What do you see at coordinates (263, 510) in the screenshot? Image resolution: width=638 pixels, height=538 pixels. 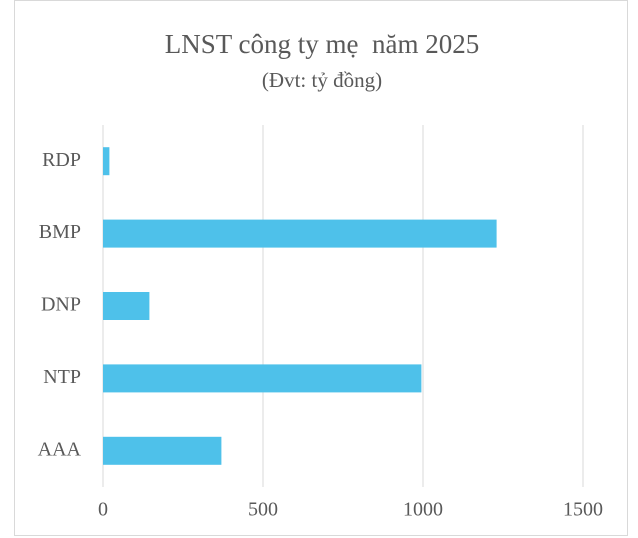 I see `x-tick-label: 500` at bounding box center [263, 510].